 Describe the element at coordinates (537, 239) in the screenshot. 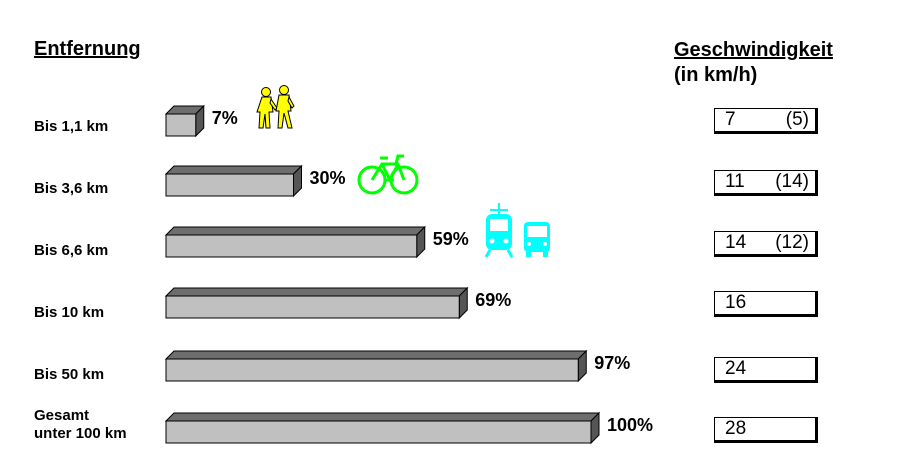

I see `bus-icon` at that location.